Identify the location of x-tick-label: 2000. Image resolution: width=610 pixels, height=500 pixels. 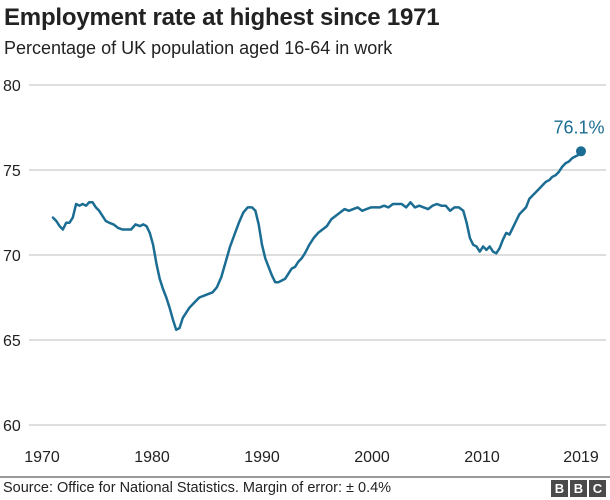
(372, 457).